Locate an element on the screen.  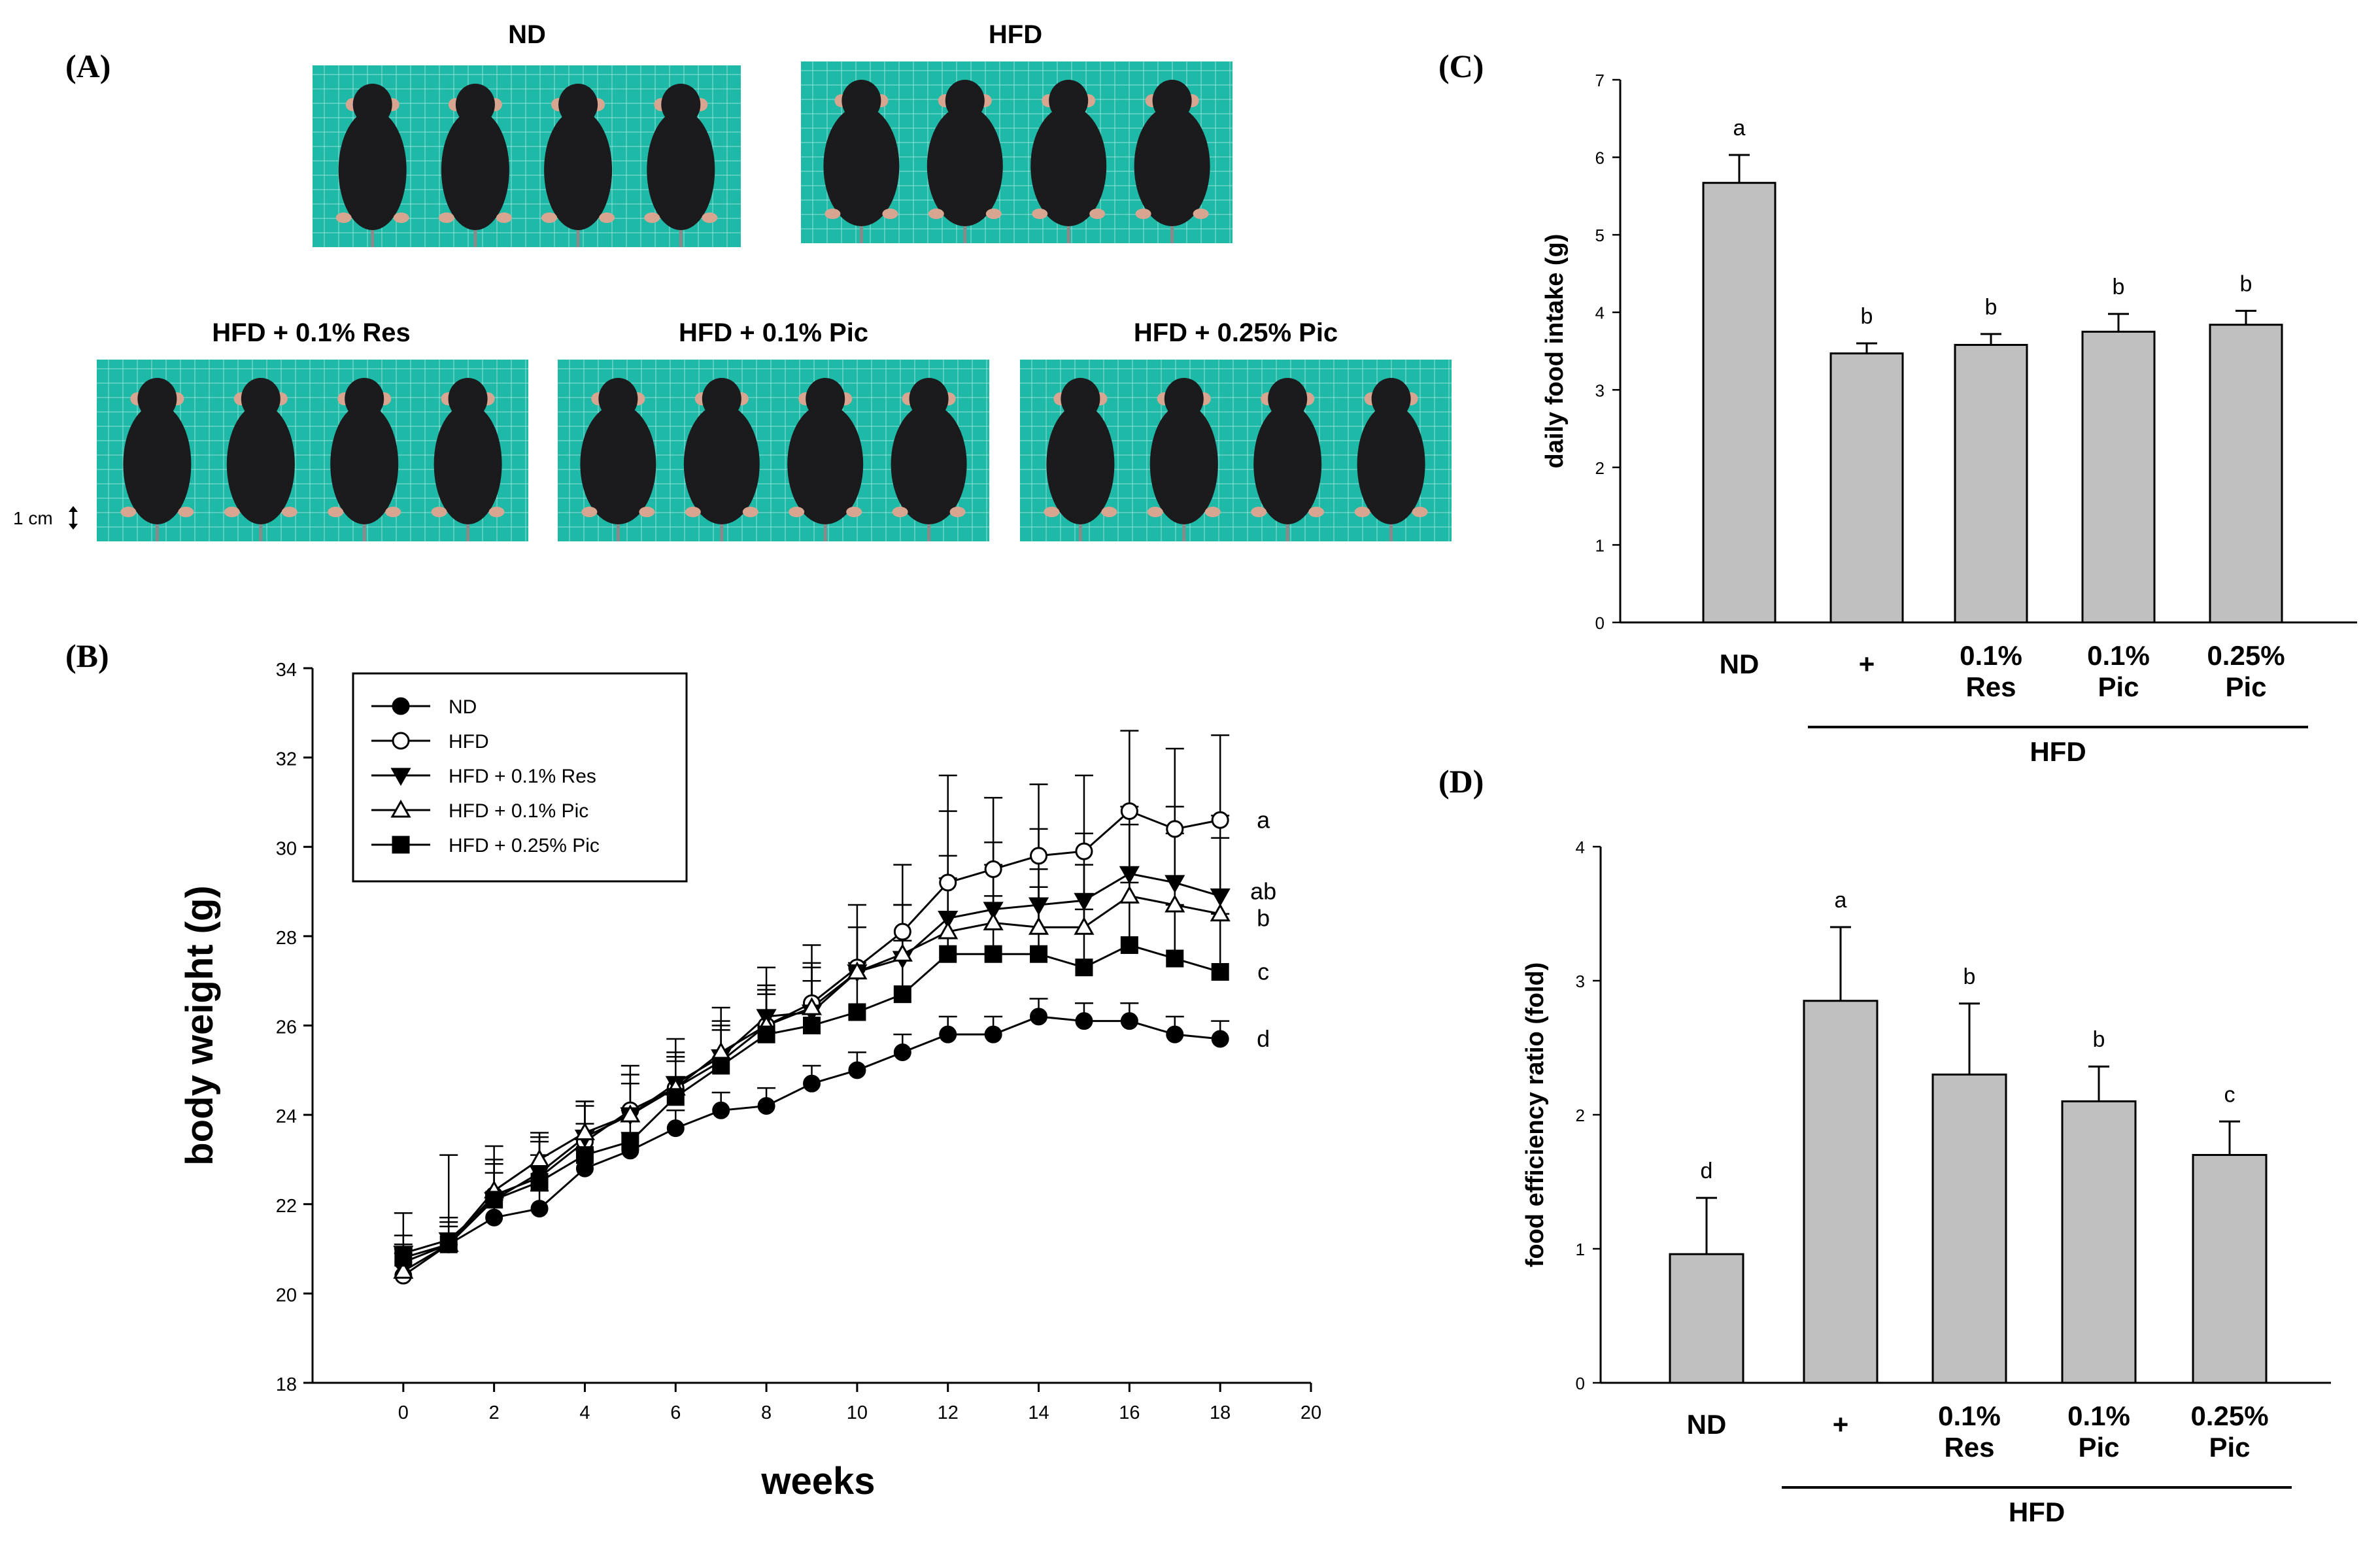
category-label: ND is located at coordinates (1707, 1424).